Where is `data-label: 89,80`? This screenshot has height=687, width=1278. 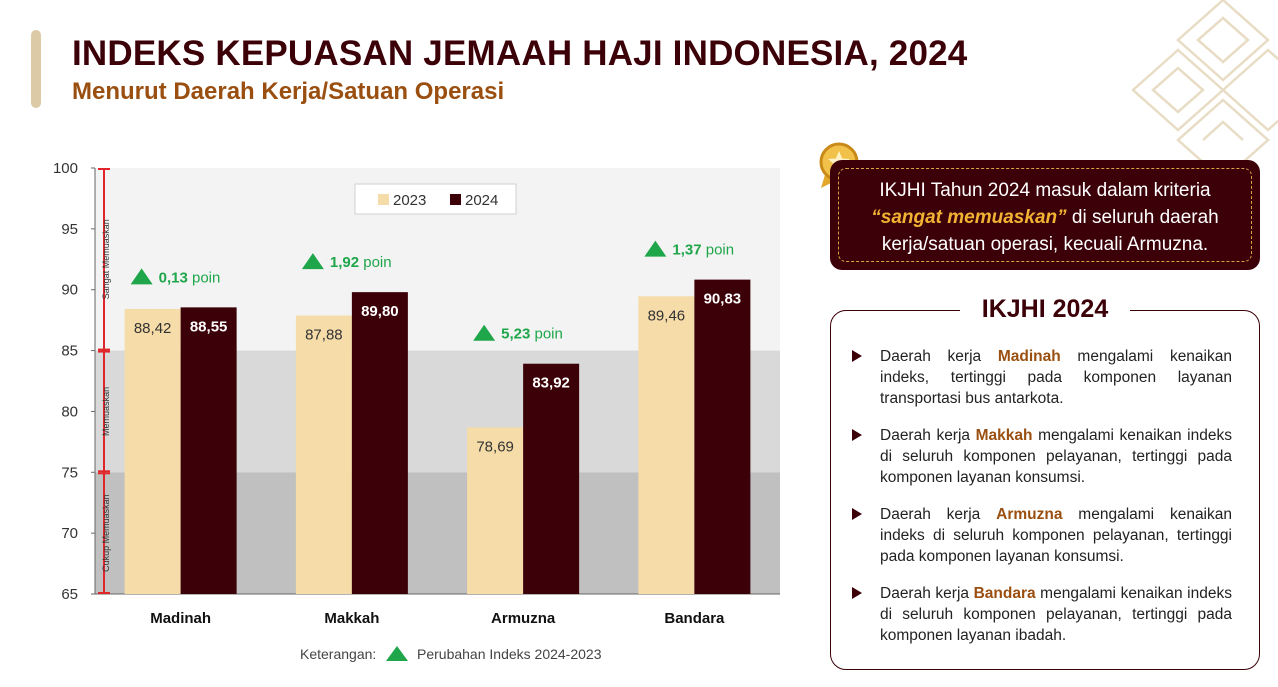
data-label: 89,80 is located at coordinates (380, 311).